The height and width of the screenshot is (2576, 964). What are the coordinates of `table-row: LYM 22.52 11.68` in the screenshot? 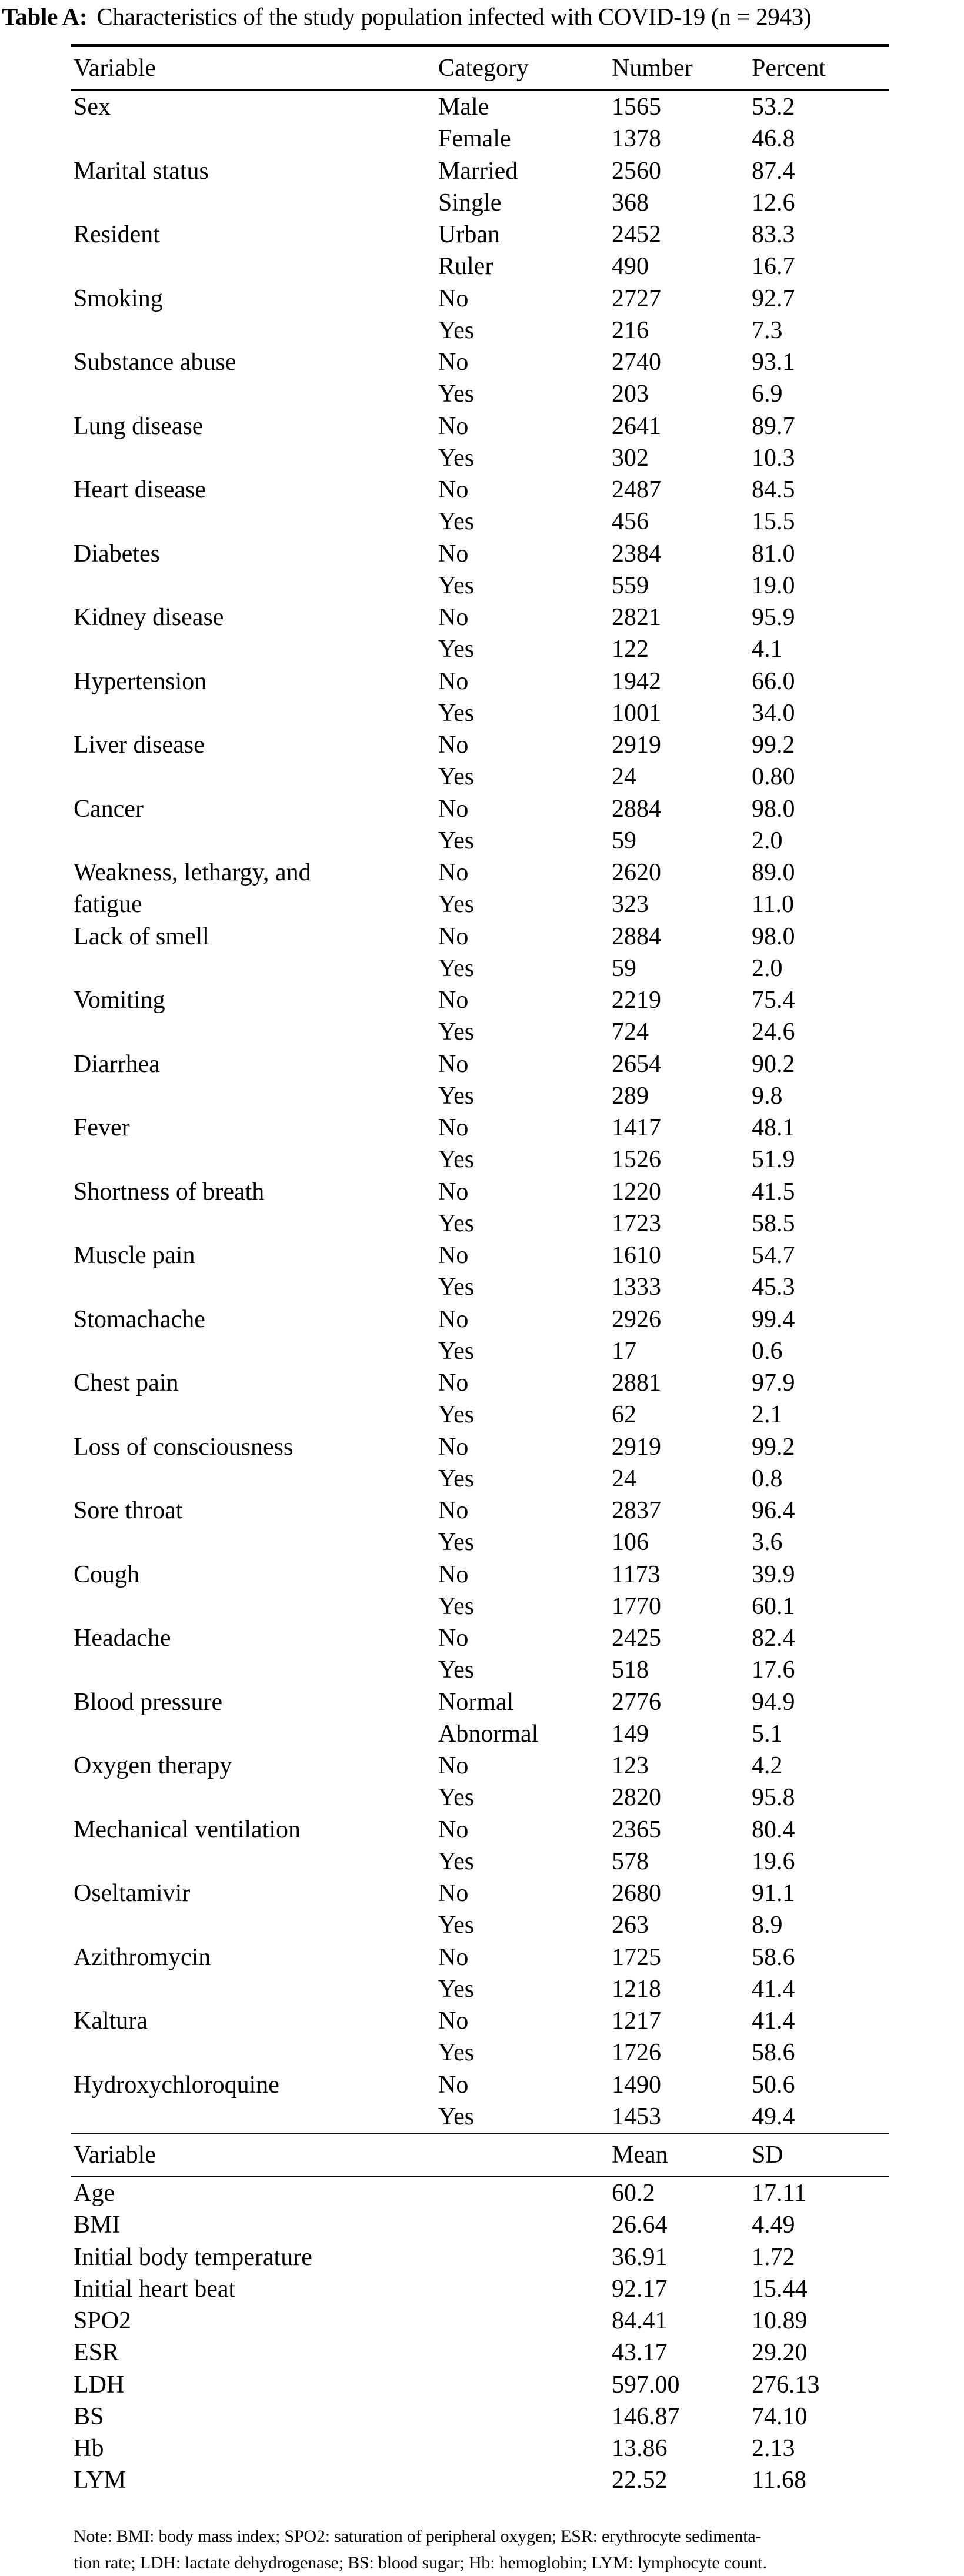 It's located at (480, 2480).